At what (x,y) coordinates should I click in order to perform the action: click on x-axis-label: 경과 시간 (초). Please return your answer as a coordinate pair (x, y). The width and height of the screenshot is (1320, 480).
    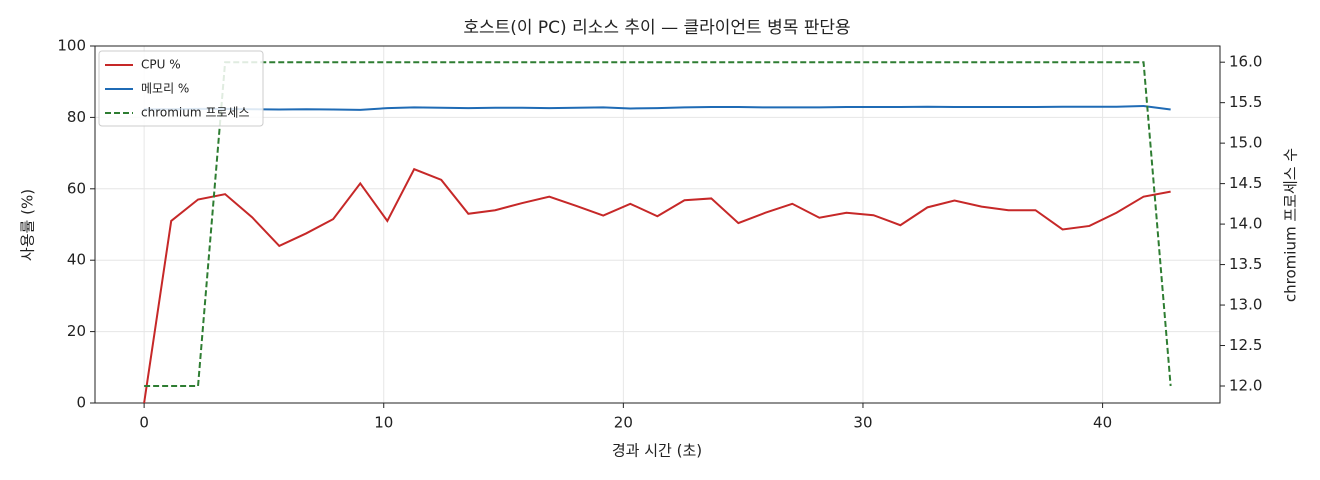
    Looking at the image, I should click on (657, 451).